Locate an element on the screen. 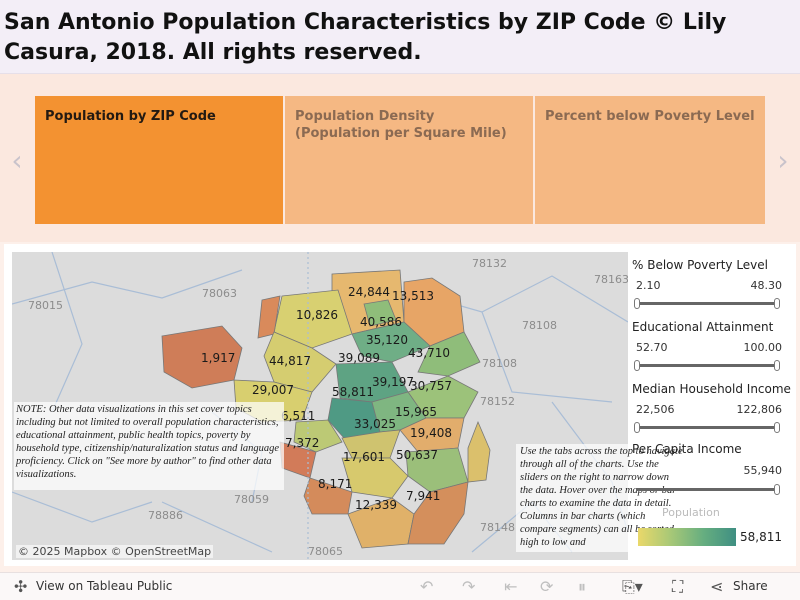 Image resolution: width=800 pixels, height=600 pixels. zip-value-label: 13,513 is located at coordinates (413, 296).